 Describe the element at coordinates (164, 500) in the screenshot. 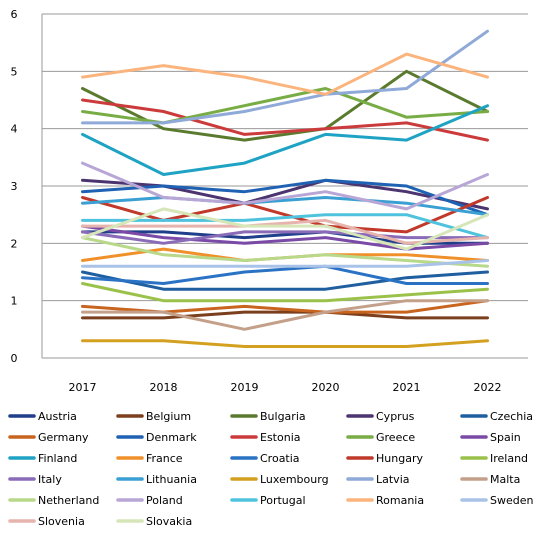

I see `legend-label: Poland` at that location.